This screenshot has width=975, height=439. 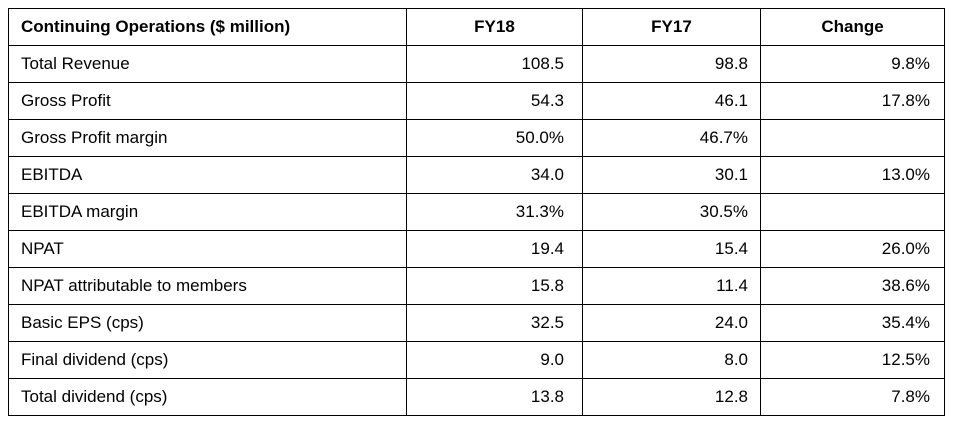 What do you see at coordinates (671, 175) in the screenshot?
I see `fy17-value-cell: 30.1` at bounding box center [671, 175].